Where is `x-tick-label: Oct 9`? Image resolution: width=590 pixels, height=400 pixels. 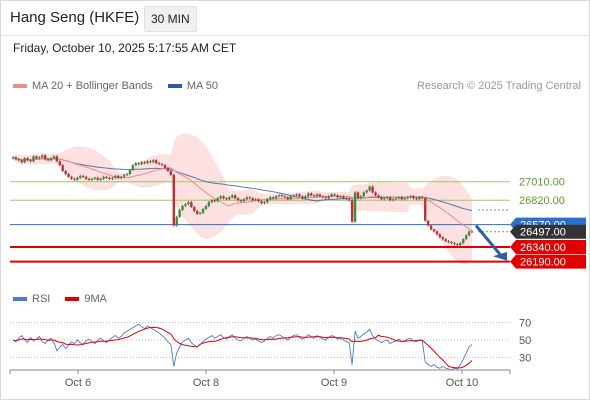
x-tick-label: Oct 9 is located at coordinates (334, 383).